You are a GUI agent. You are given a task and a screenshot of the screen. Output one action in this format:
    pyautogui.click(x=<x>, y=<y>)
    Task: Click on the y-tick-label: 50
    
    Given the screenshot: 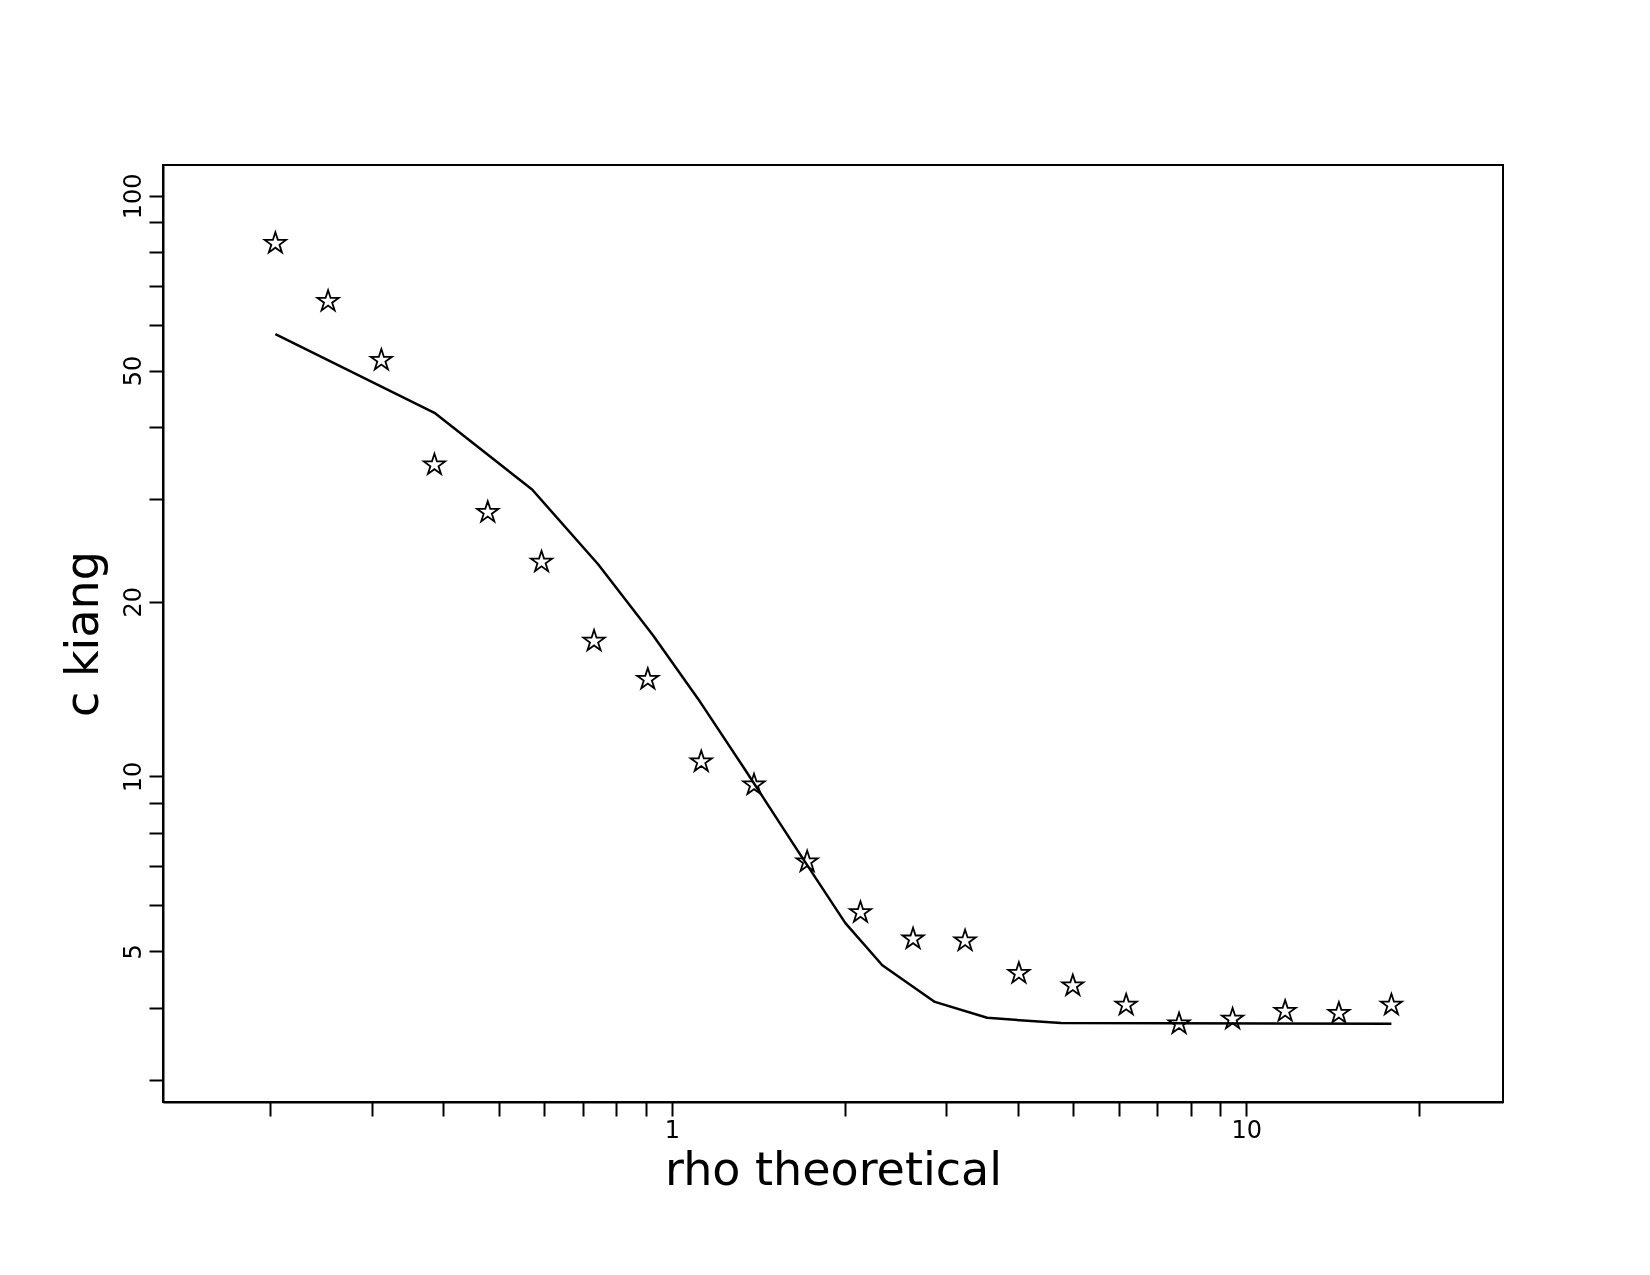 What is the action you would take?
    pyautogui.click(x=132, y=371)
    